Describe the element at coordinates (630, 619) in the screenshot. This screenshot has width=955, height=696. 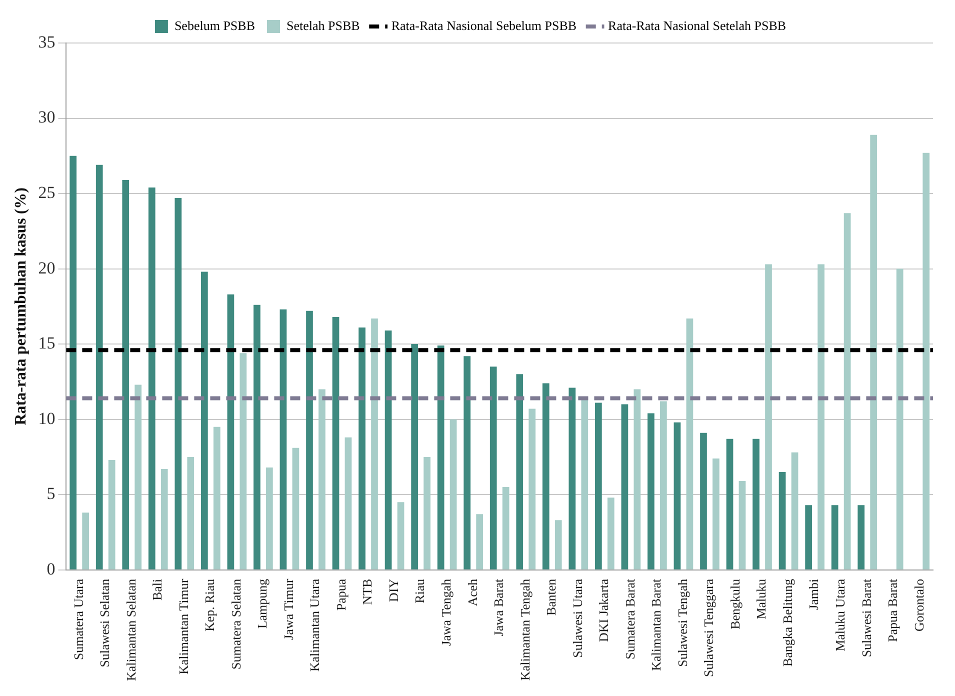
I see `x-tick-label: Sumatera Barat` at that location.